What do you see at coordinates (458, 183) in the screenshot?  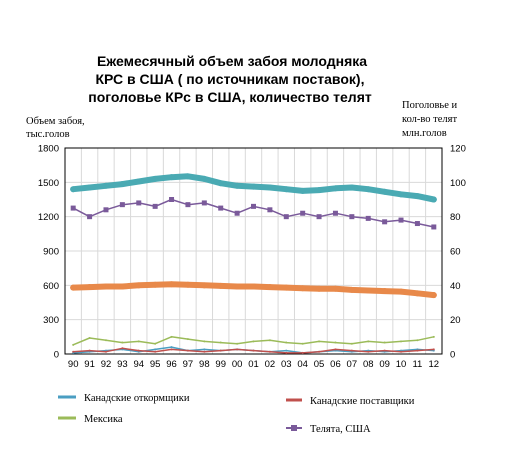 I see `right-tick-label: 100` at bounding box center [458, 183].